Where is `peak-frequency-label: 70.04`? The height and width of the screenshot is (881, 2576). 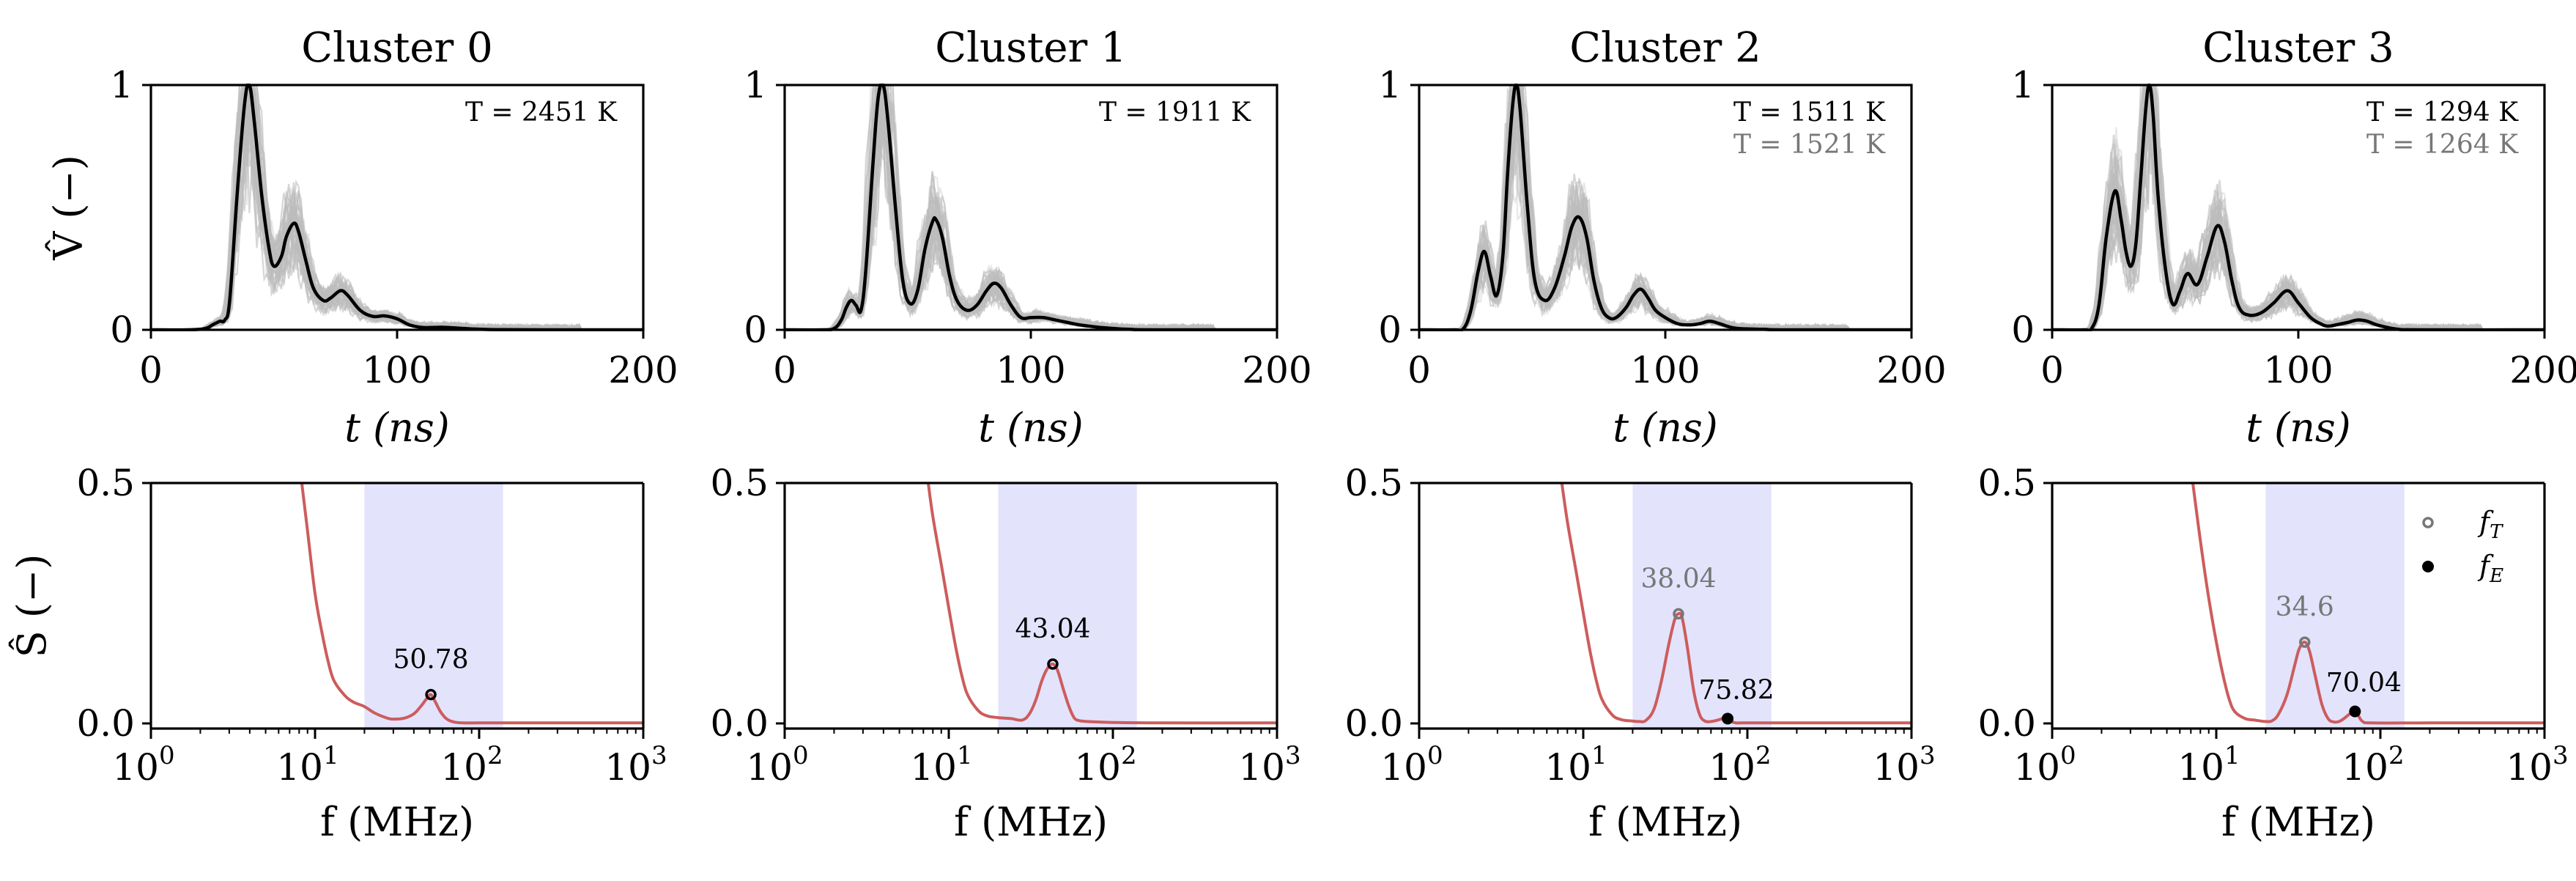
peak-frequency-label: 70.04 is located at coordinates (2364, 683).